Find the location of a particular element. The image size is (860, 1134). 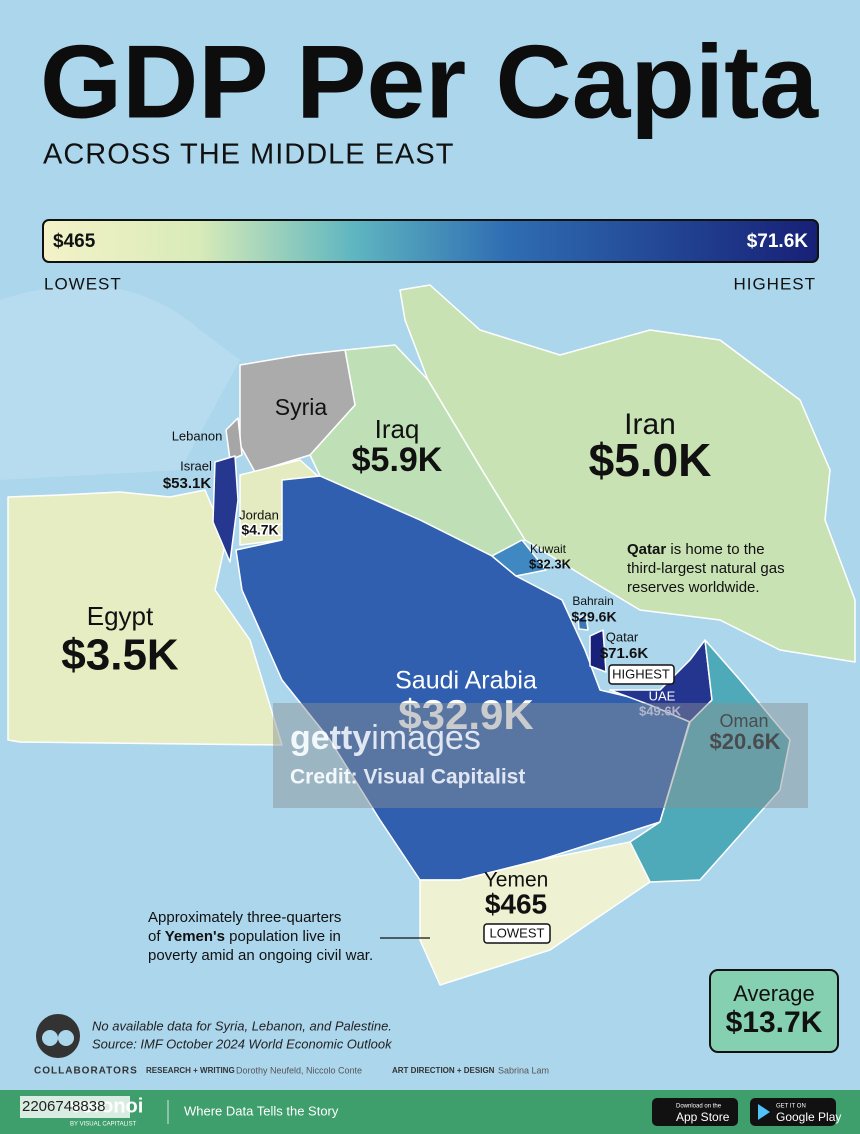

footer-tagline: Where Data Tells the Story is located at coordinates (261, 1110).